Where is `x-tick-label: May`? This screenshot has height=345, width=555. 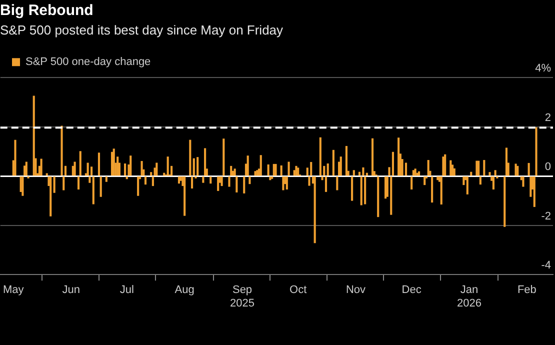 x-tick-label: May is located at coordinates (13, 290).